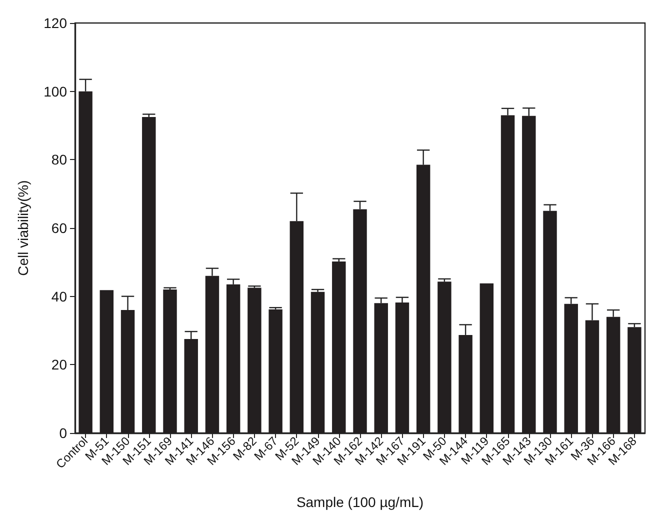 This screenshot has height=514, width=649. Describe the element at coordinates (59, 364) in the screenshot. I see `y-tick-label: 20` at that location.